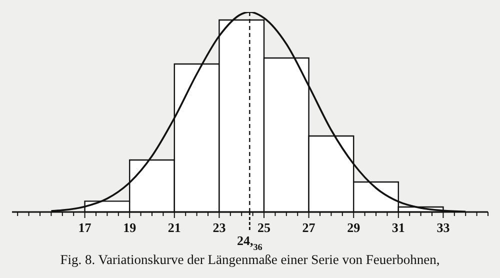 The image size is (500, 278). What do you see at coordinates (85, 227) in the screenshot?
I see `x-tick-label: 17` at bounding box center [85, 227].